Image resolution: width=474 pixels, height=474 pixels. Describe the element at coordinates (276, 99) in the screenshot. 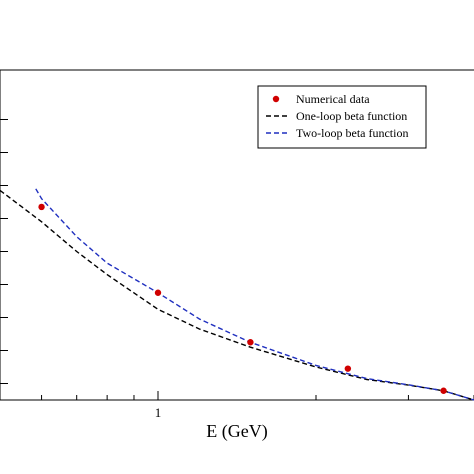

I see `legend-marker` at that location.